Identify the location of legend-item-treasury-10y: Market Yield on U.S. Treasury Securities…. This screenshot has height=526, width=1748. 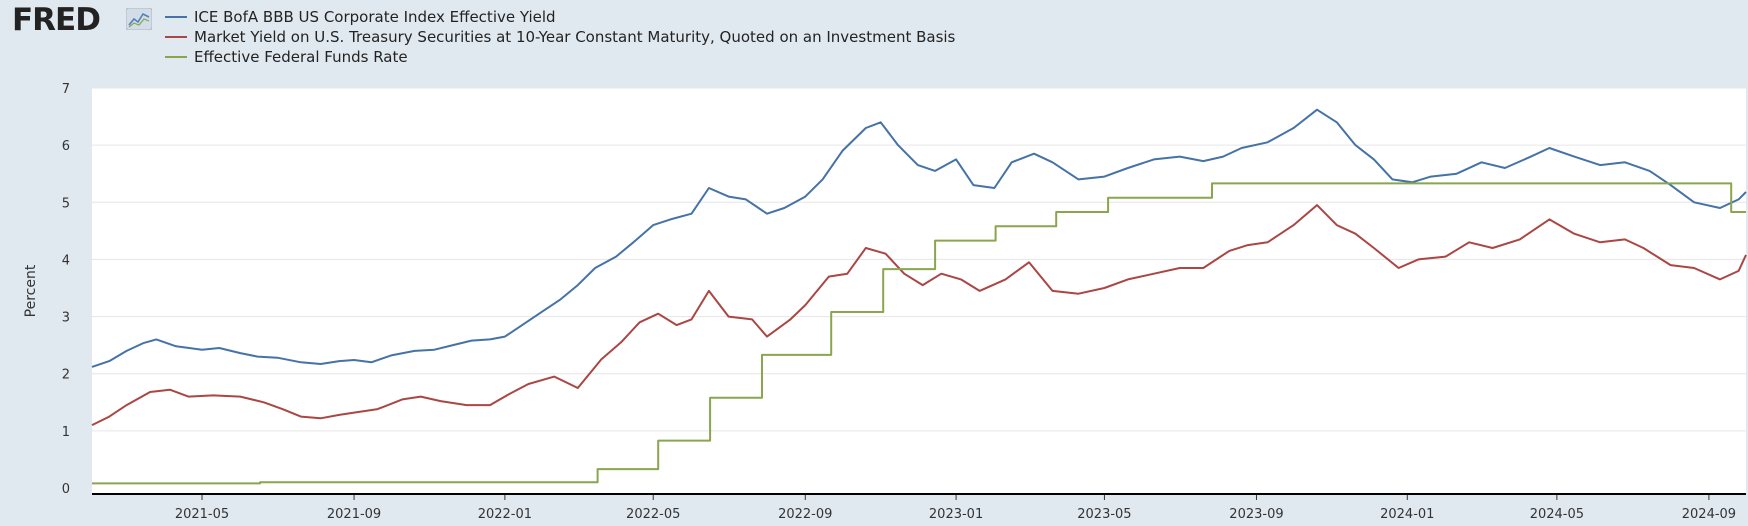
(560, 37).